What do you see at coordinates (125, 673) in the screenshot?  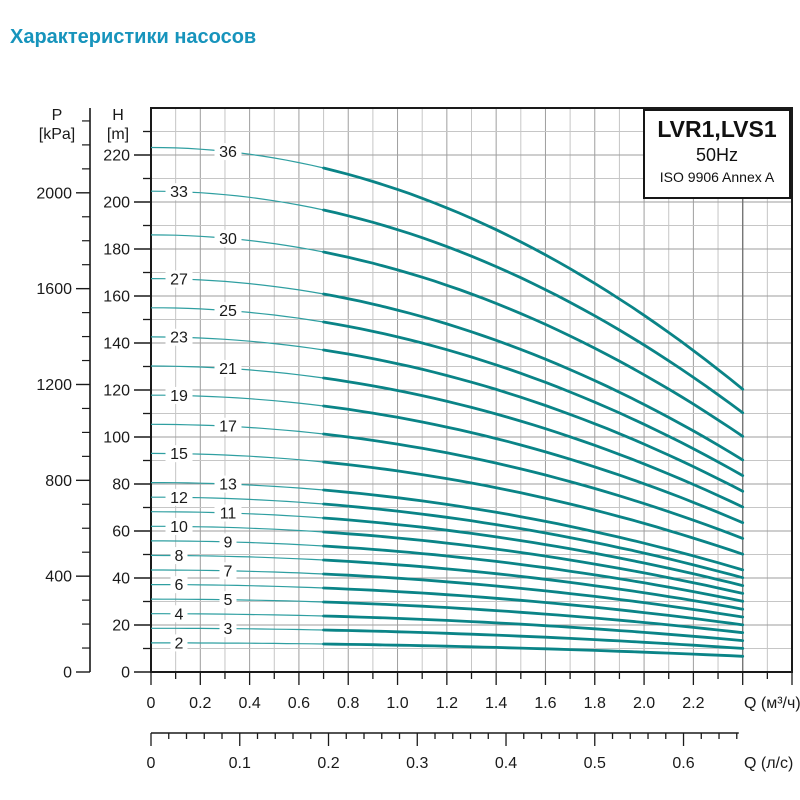 I see `h-axis-tick-label: 0` at bounding box center [125, 673].